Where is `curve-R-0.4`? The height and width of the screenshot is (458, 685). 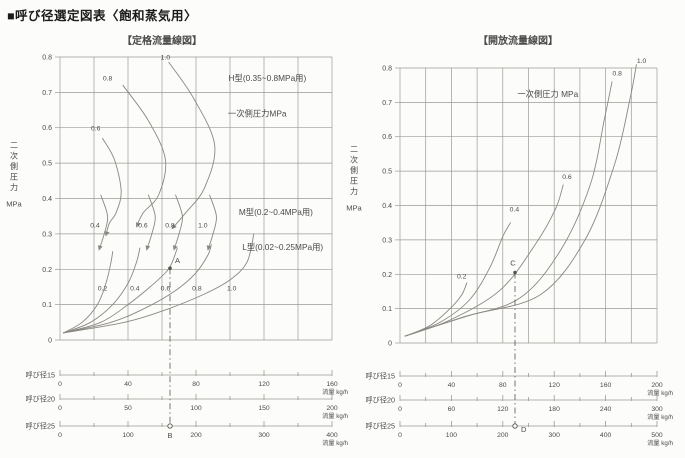 curve-R-0.4 is located at coordinates (457, 279).